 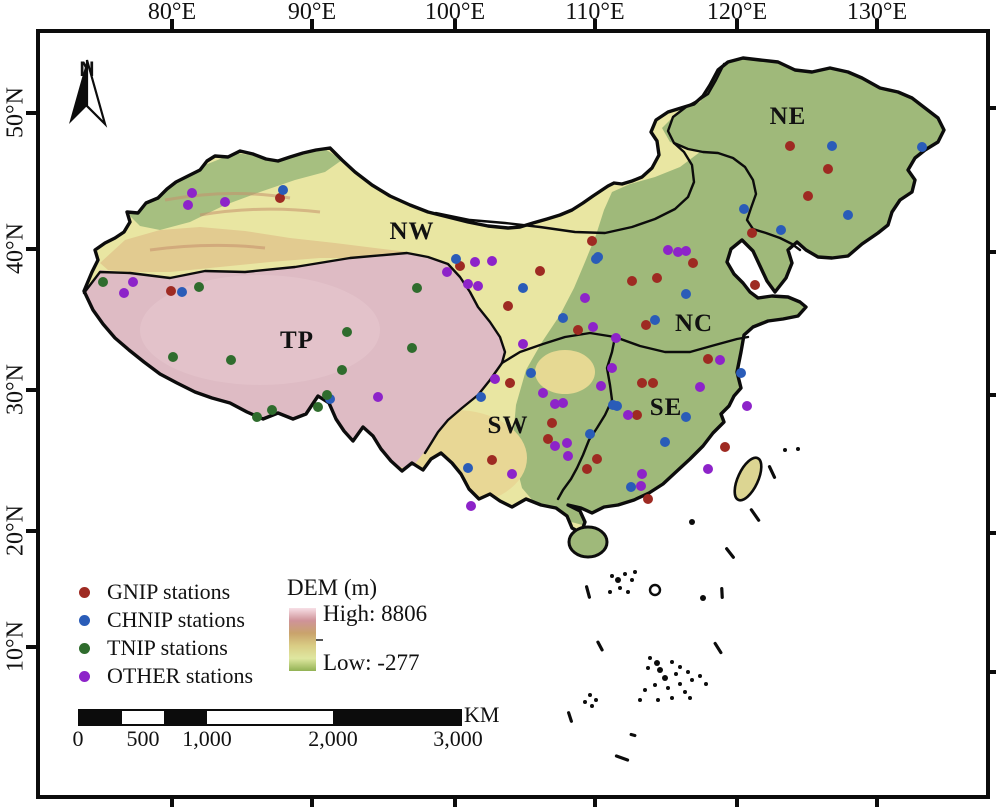 I want to click on boundary-tp-sw, so click(x=463, y=408).